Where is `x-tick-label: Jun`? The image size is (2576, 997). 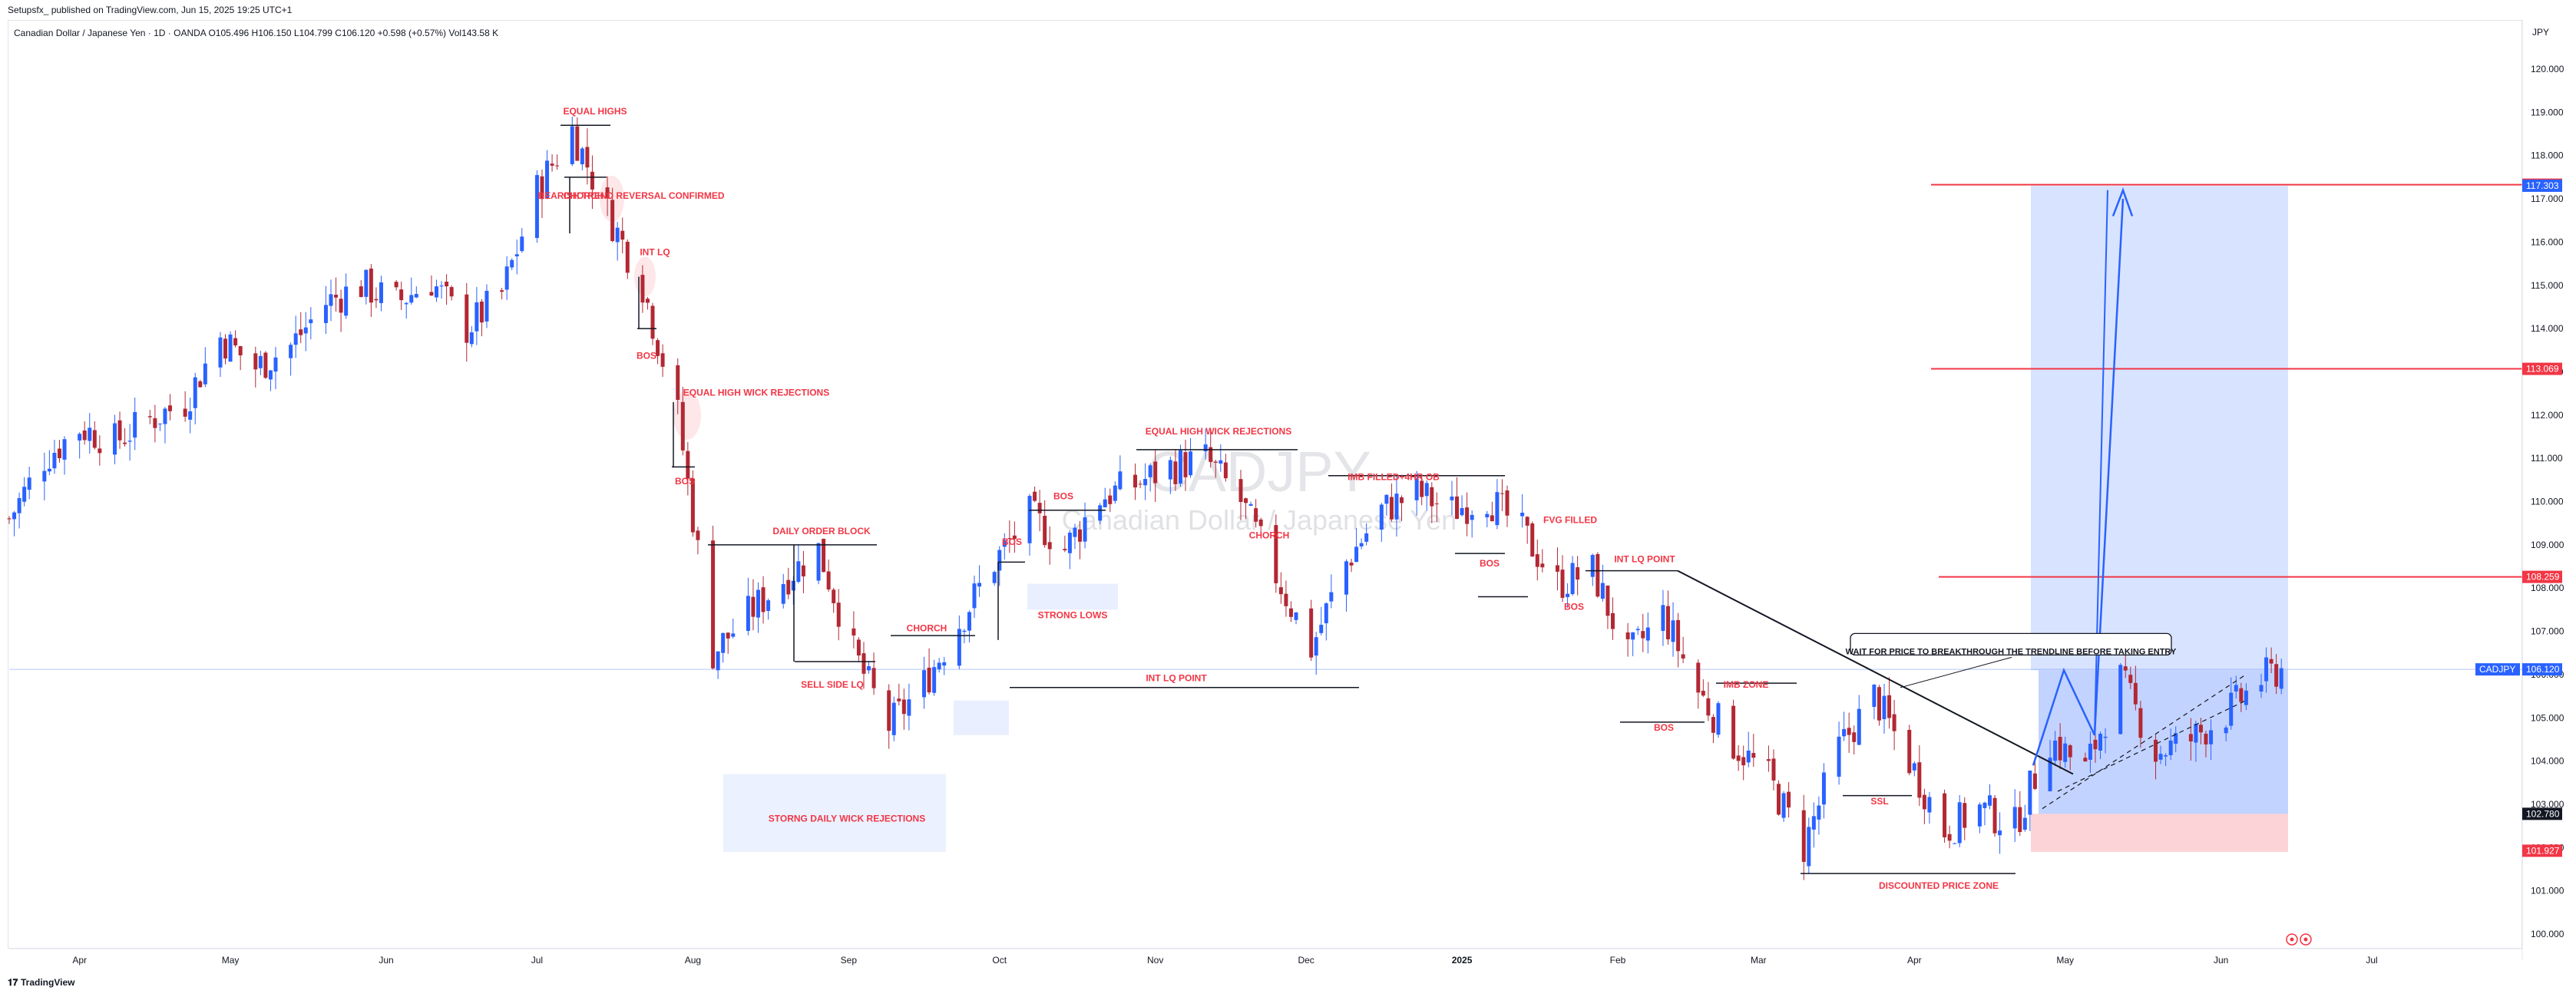
x-tick-label: Jun is located at coordinates (2221, 960).